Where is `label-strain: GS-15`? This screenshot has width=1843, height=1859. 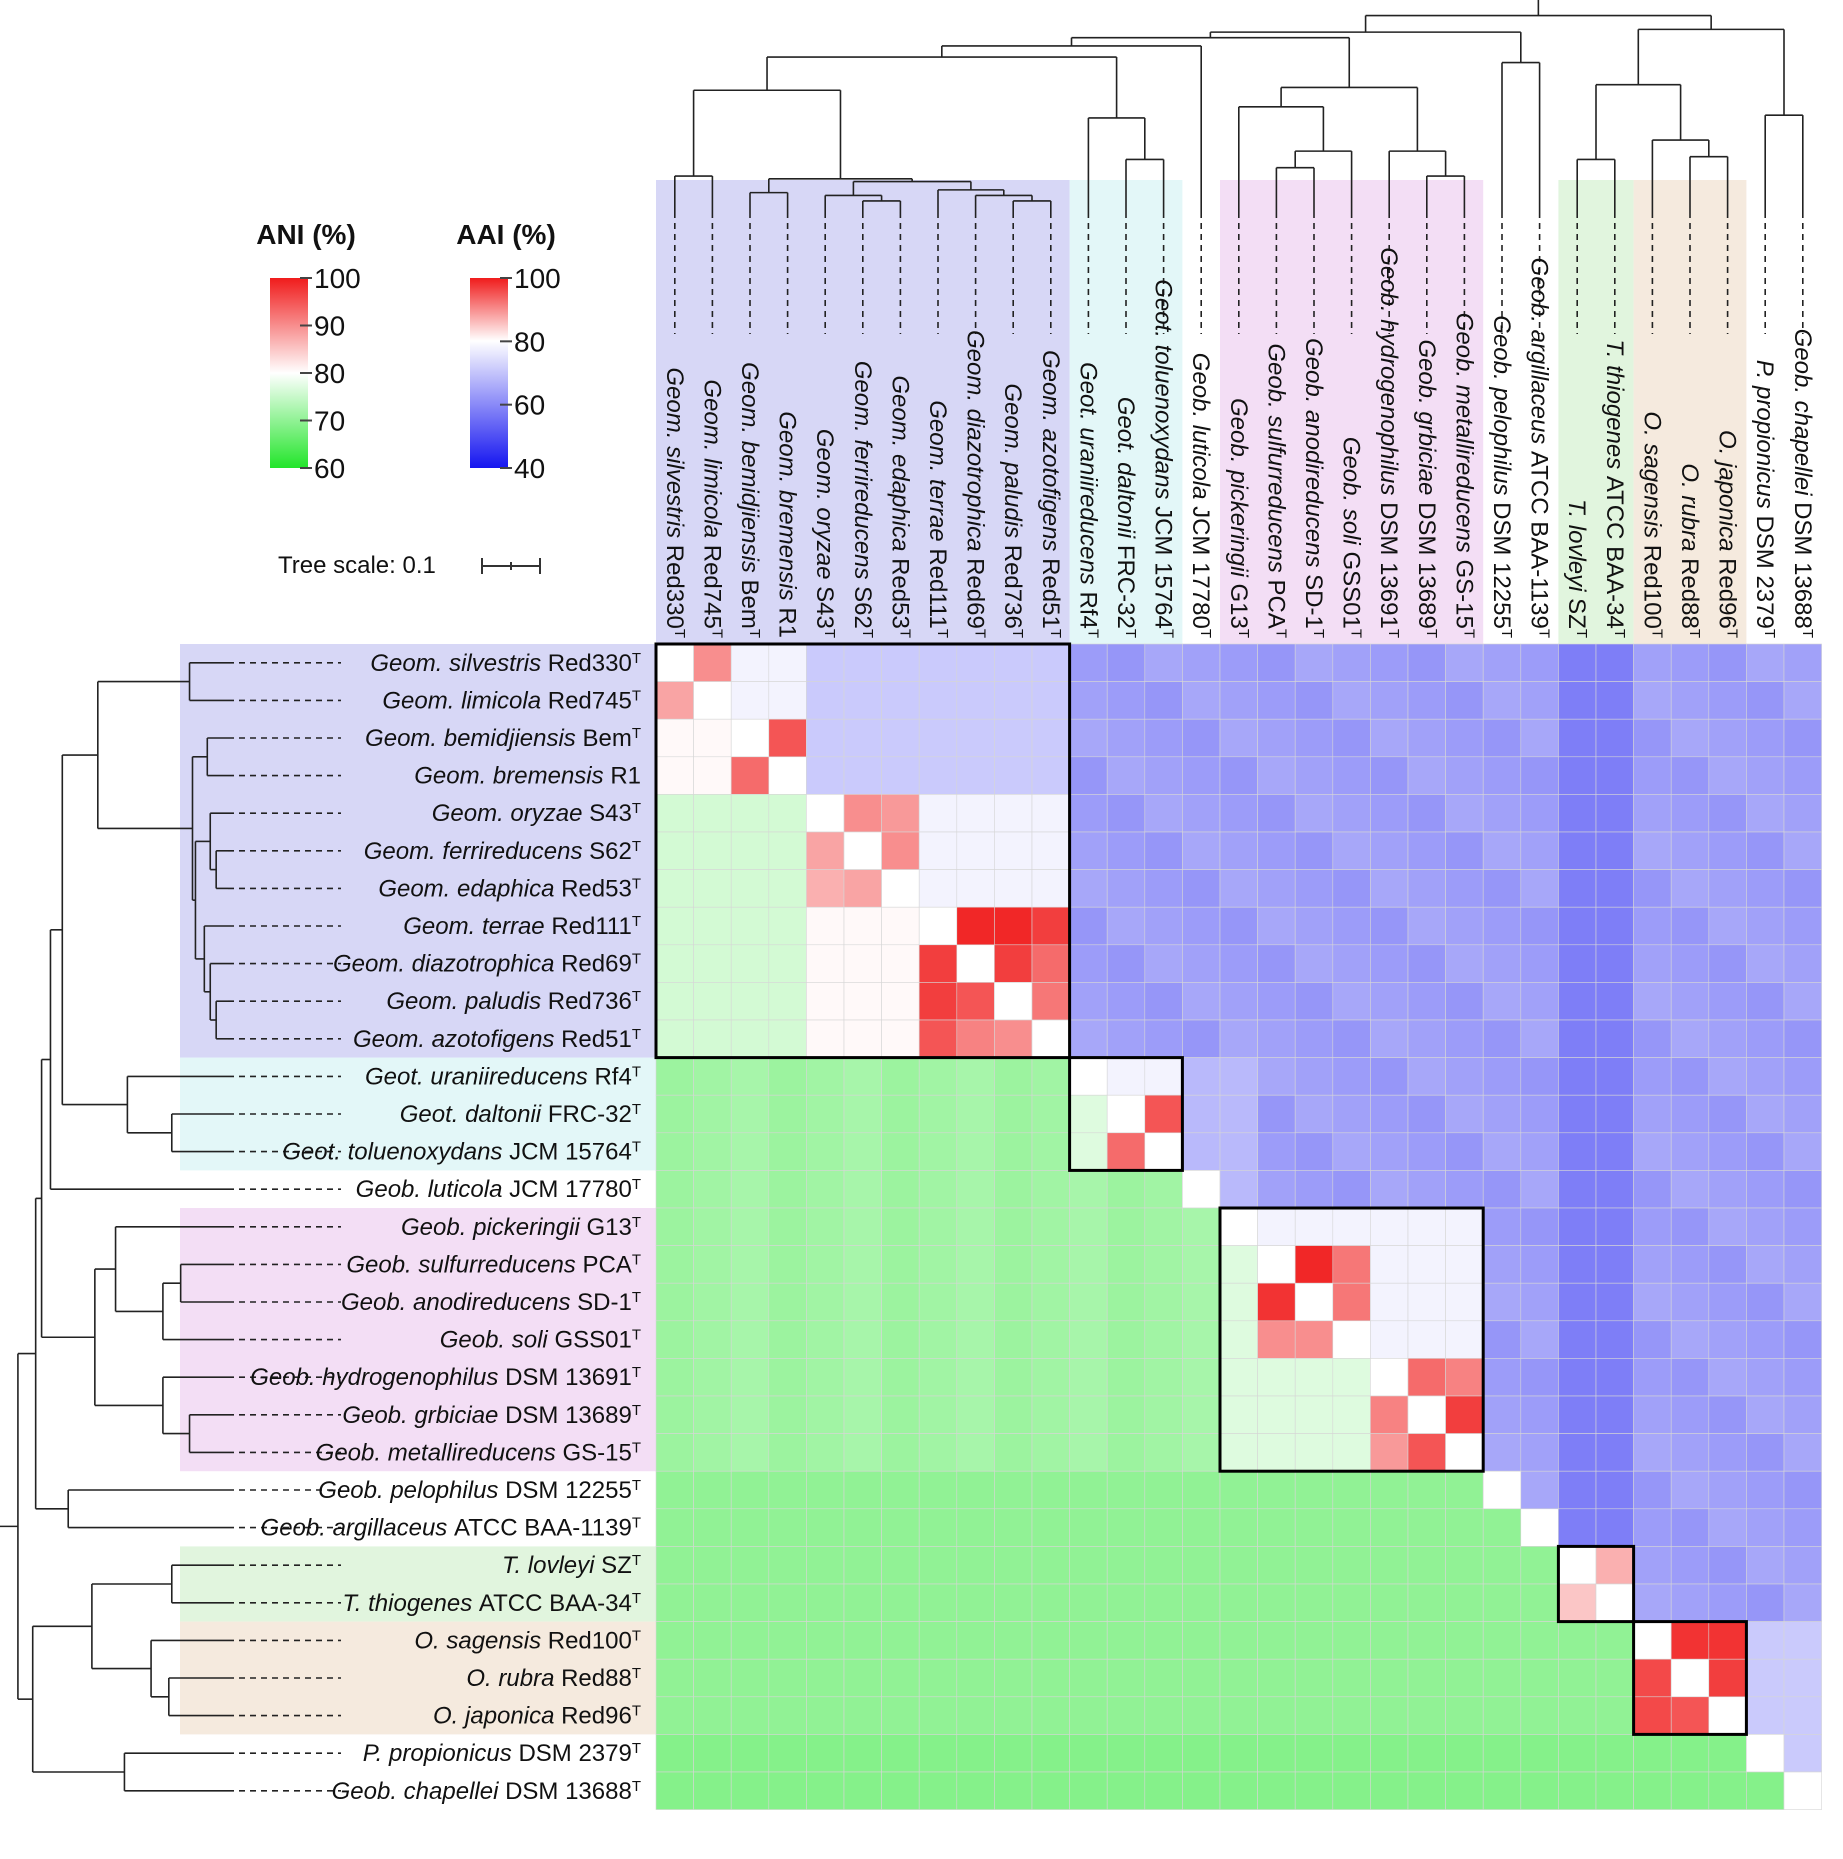
label-strain: GS-15 is located at coordinates (596, 1452).